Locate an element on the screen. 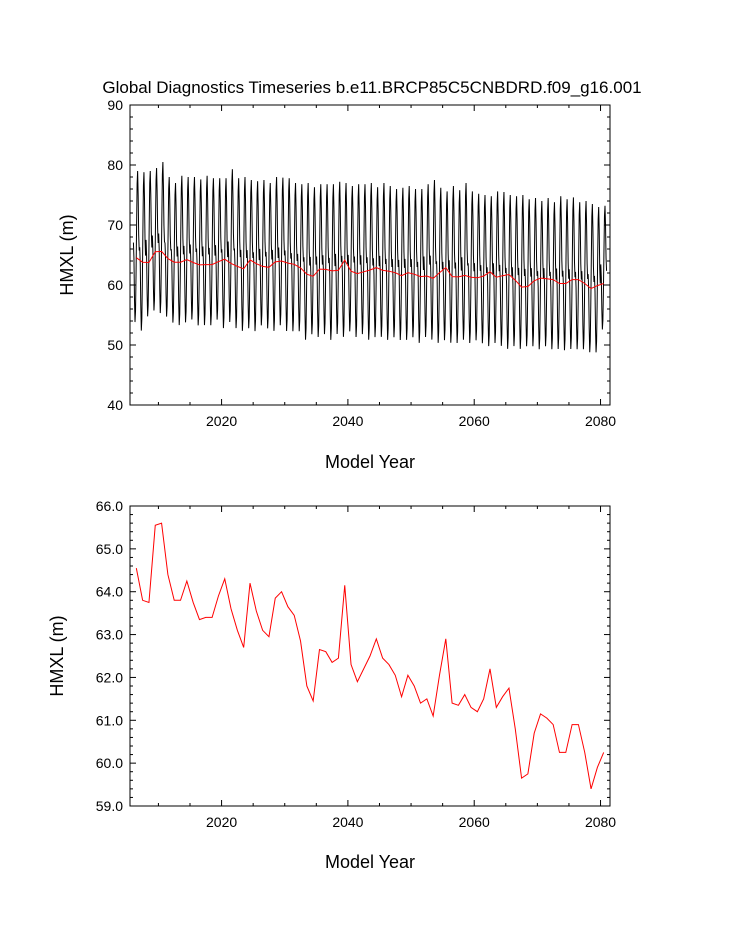 The height and width of the screenshot is (945, 733). bottom-y-tick-label: 65.0 is located at coordinates (109, 549).